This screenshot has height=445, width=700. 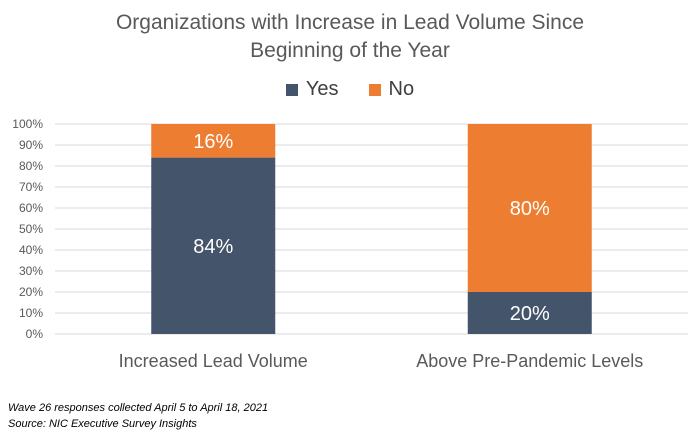 I want to click on y-tick-label: 0%, so click(x=35, y=334).